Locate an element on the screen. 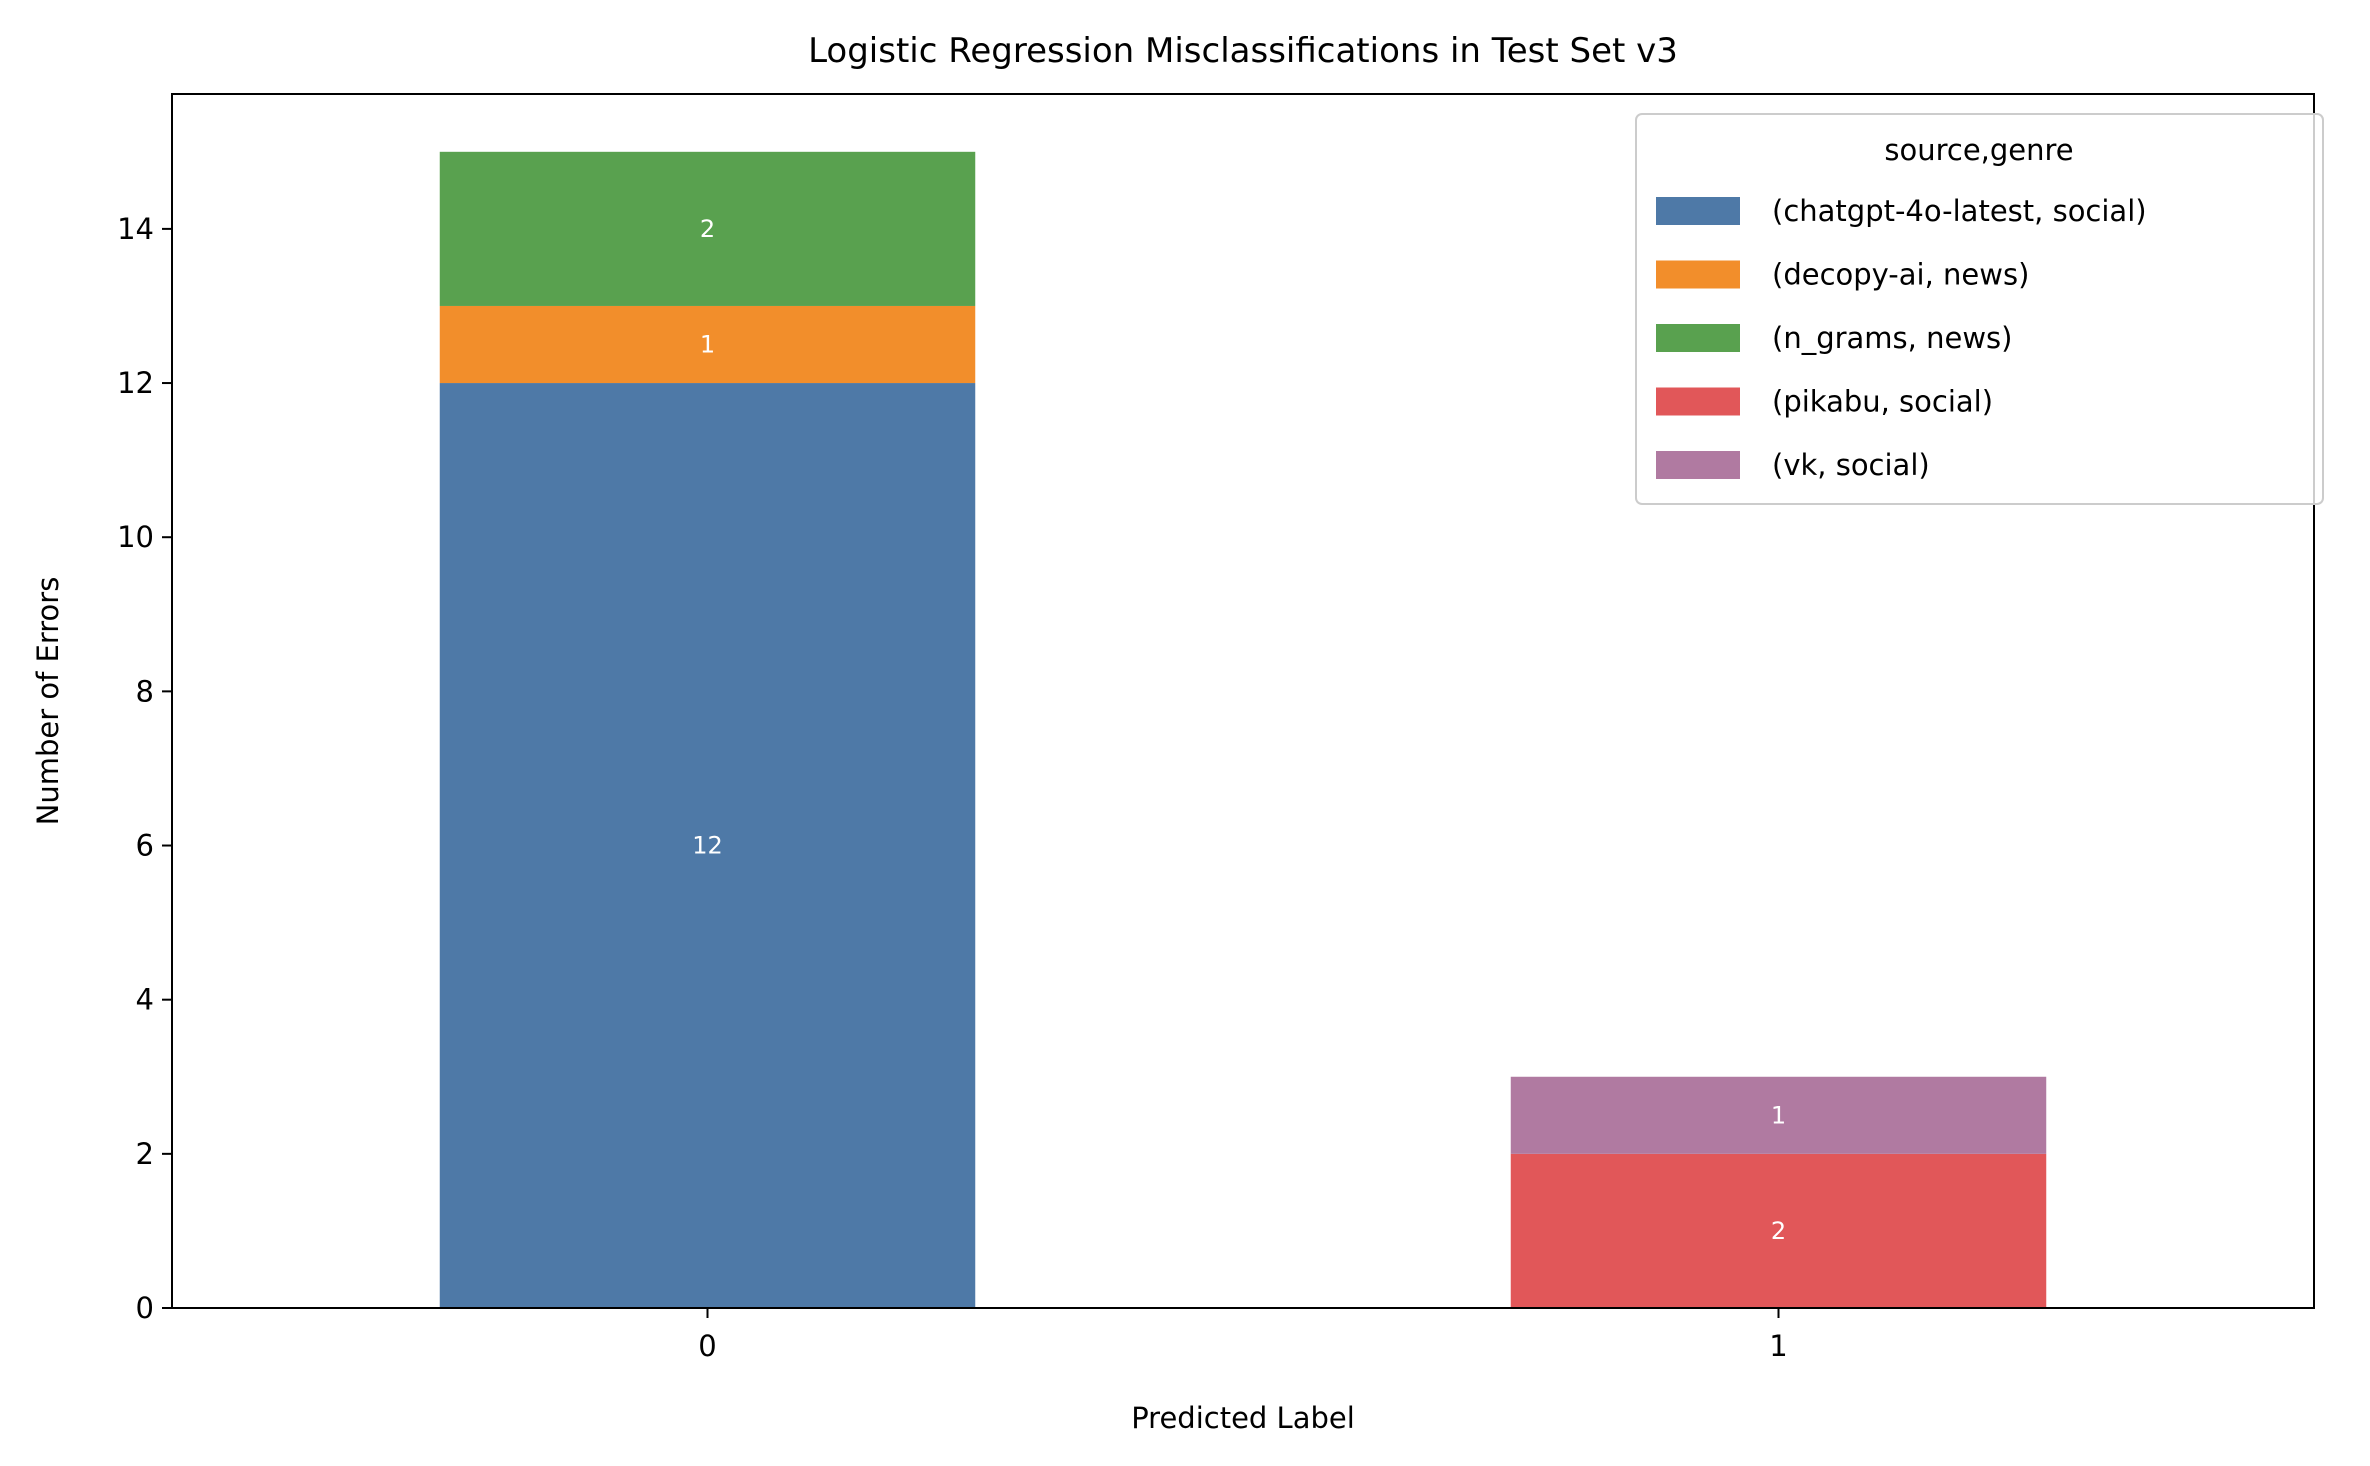 The height and width of the screenshot is (1466, 2370). y-tick-label: 14 is located at coordinates (135, 229).